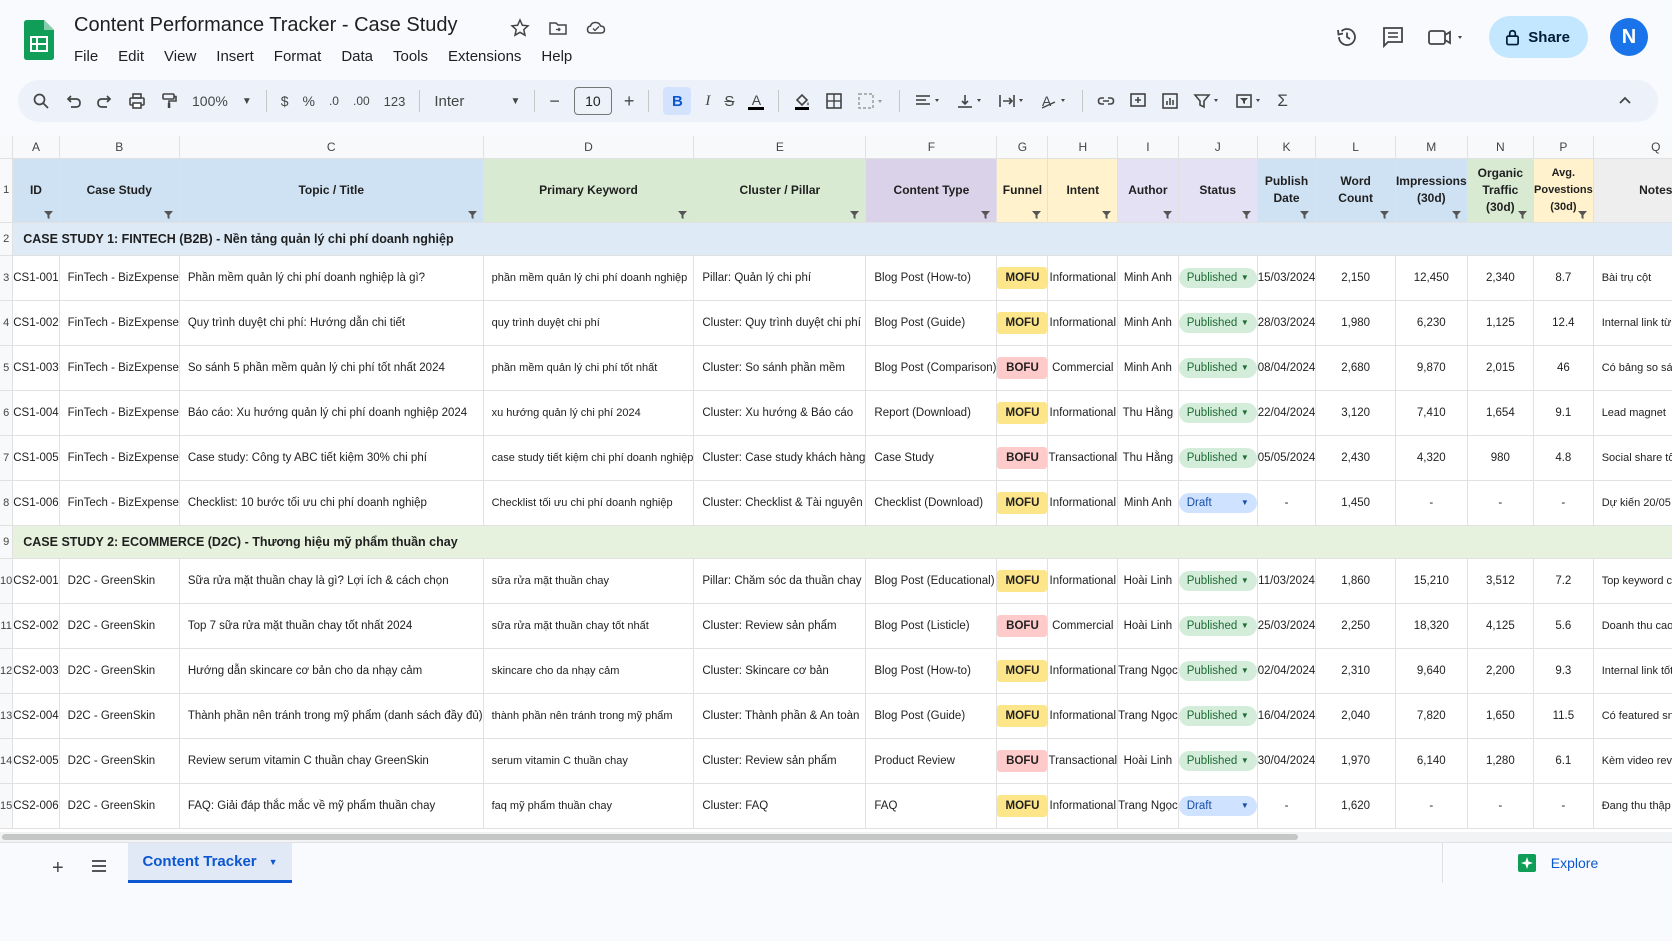  I want to click on row-number: 1, so click(7, 190).